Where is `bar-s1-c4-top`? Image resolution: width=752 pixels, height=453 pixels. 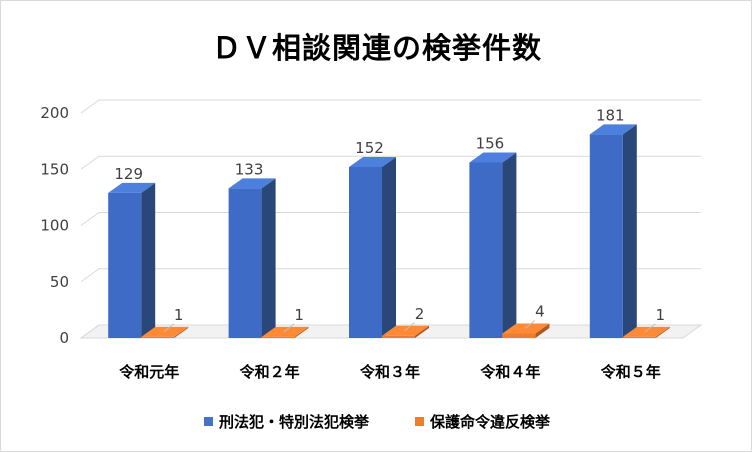
bar-s1-c4-top is located at coordinates (493, 157).